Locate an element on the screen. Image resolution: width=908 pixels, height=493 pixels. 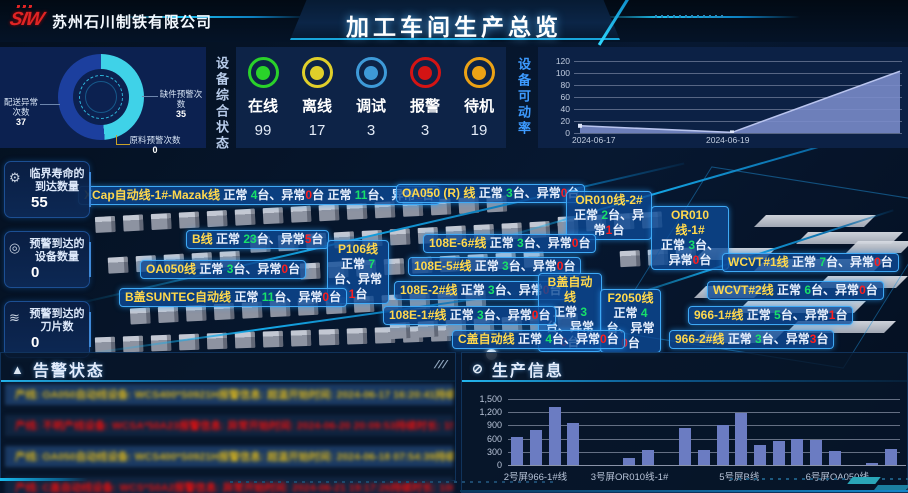
production-line-label: C盖自动线 正常 4台、异常0台 is located at coordinates (538, 339).